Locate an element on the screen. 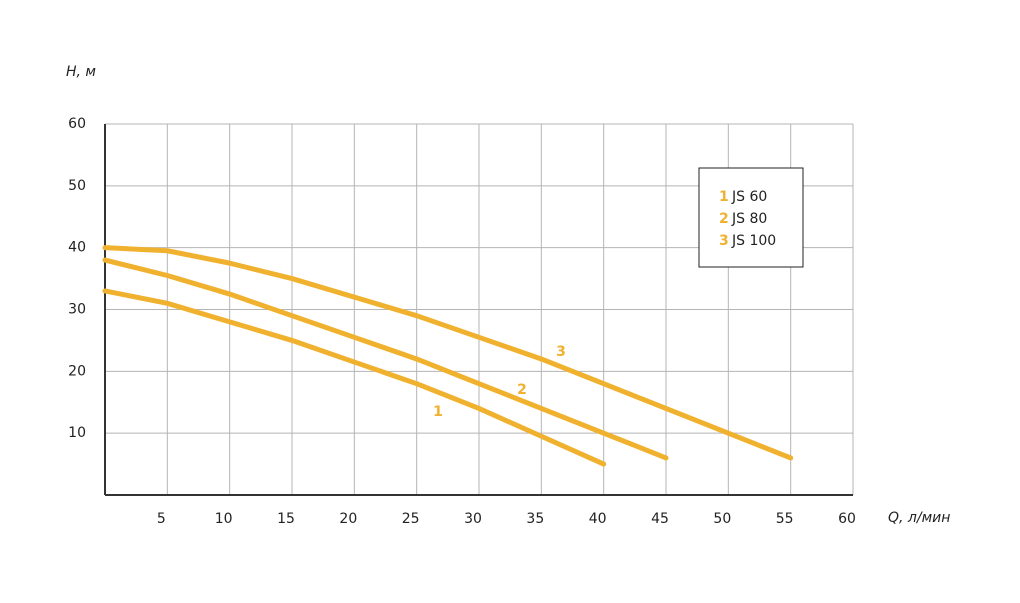  y-tick-label: 20 is located at coordinates (77, 371).